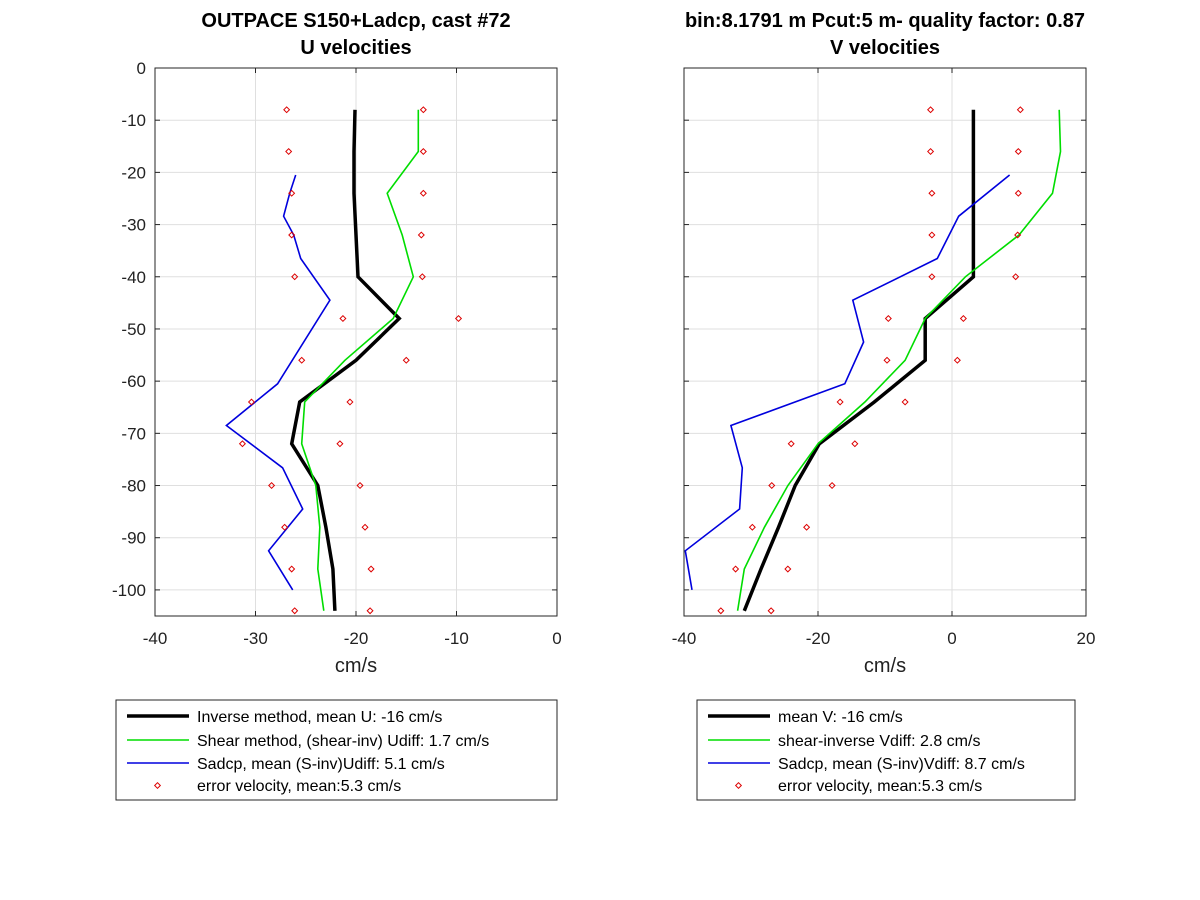 This screenshot has width=1200, height=900. Describe the element at coordinates (133, 433) in the screenshot. I see `u-y-tick-label: -70` at that location.